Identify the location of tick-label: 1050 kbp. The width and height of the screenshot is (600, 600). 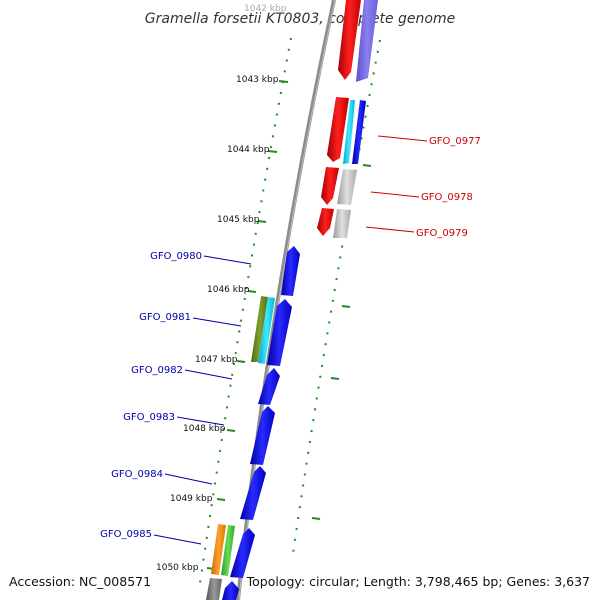
(177, 568).